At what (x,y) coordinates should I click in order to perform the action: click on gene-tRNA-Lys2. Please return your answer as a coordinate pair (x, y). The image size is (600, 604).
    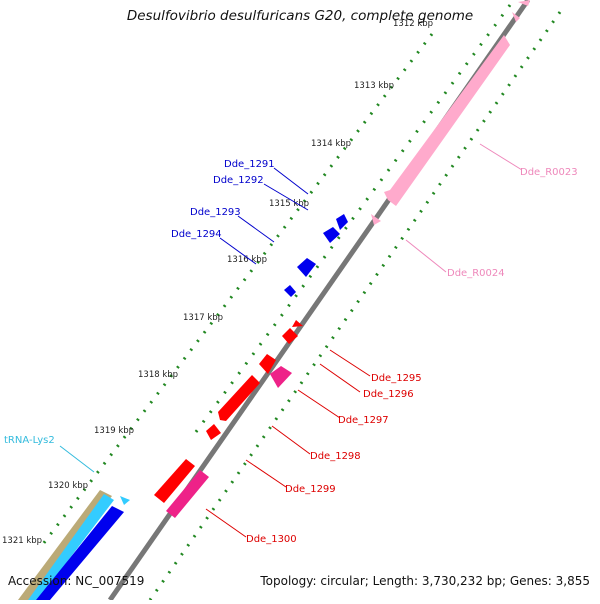
    Looking at the image, I should click on (125, 500).